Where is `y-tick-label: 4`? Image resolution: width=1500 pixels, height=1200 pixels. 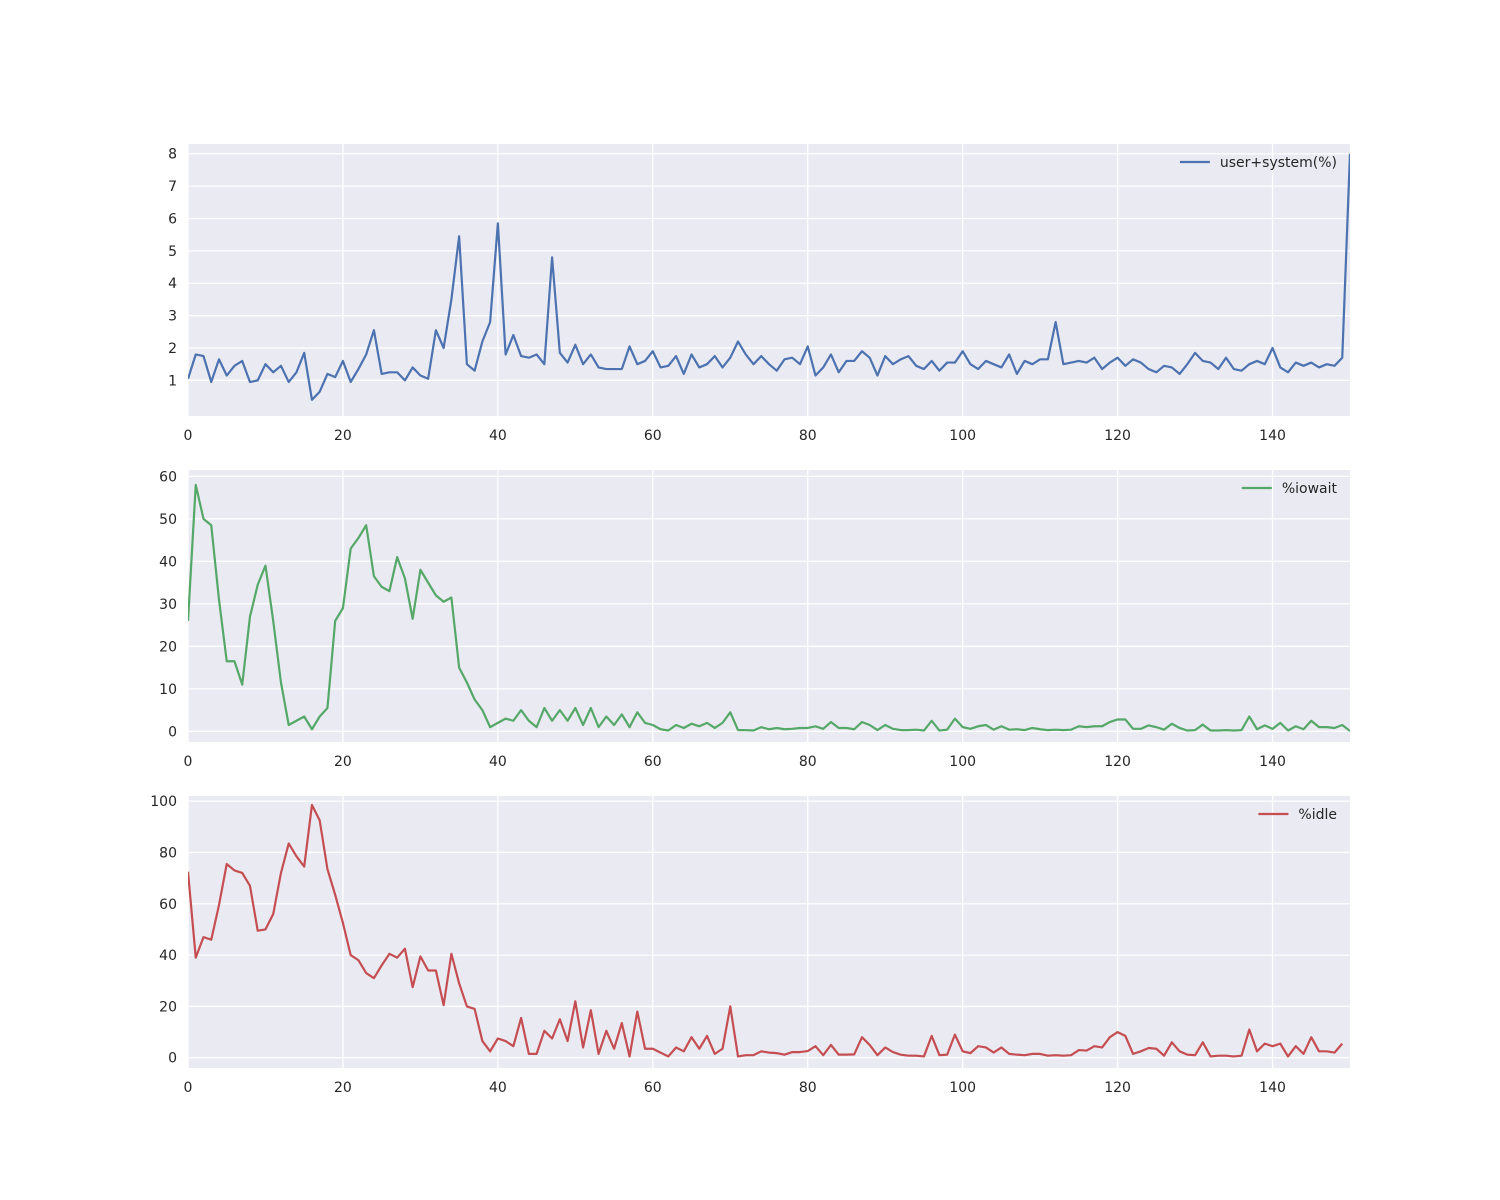
y-tick-label: 4 is located at coordinates (172, 284).